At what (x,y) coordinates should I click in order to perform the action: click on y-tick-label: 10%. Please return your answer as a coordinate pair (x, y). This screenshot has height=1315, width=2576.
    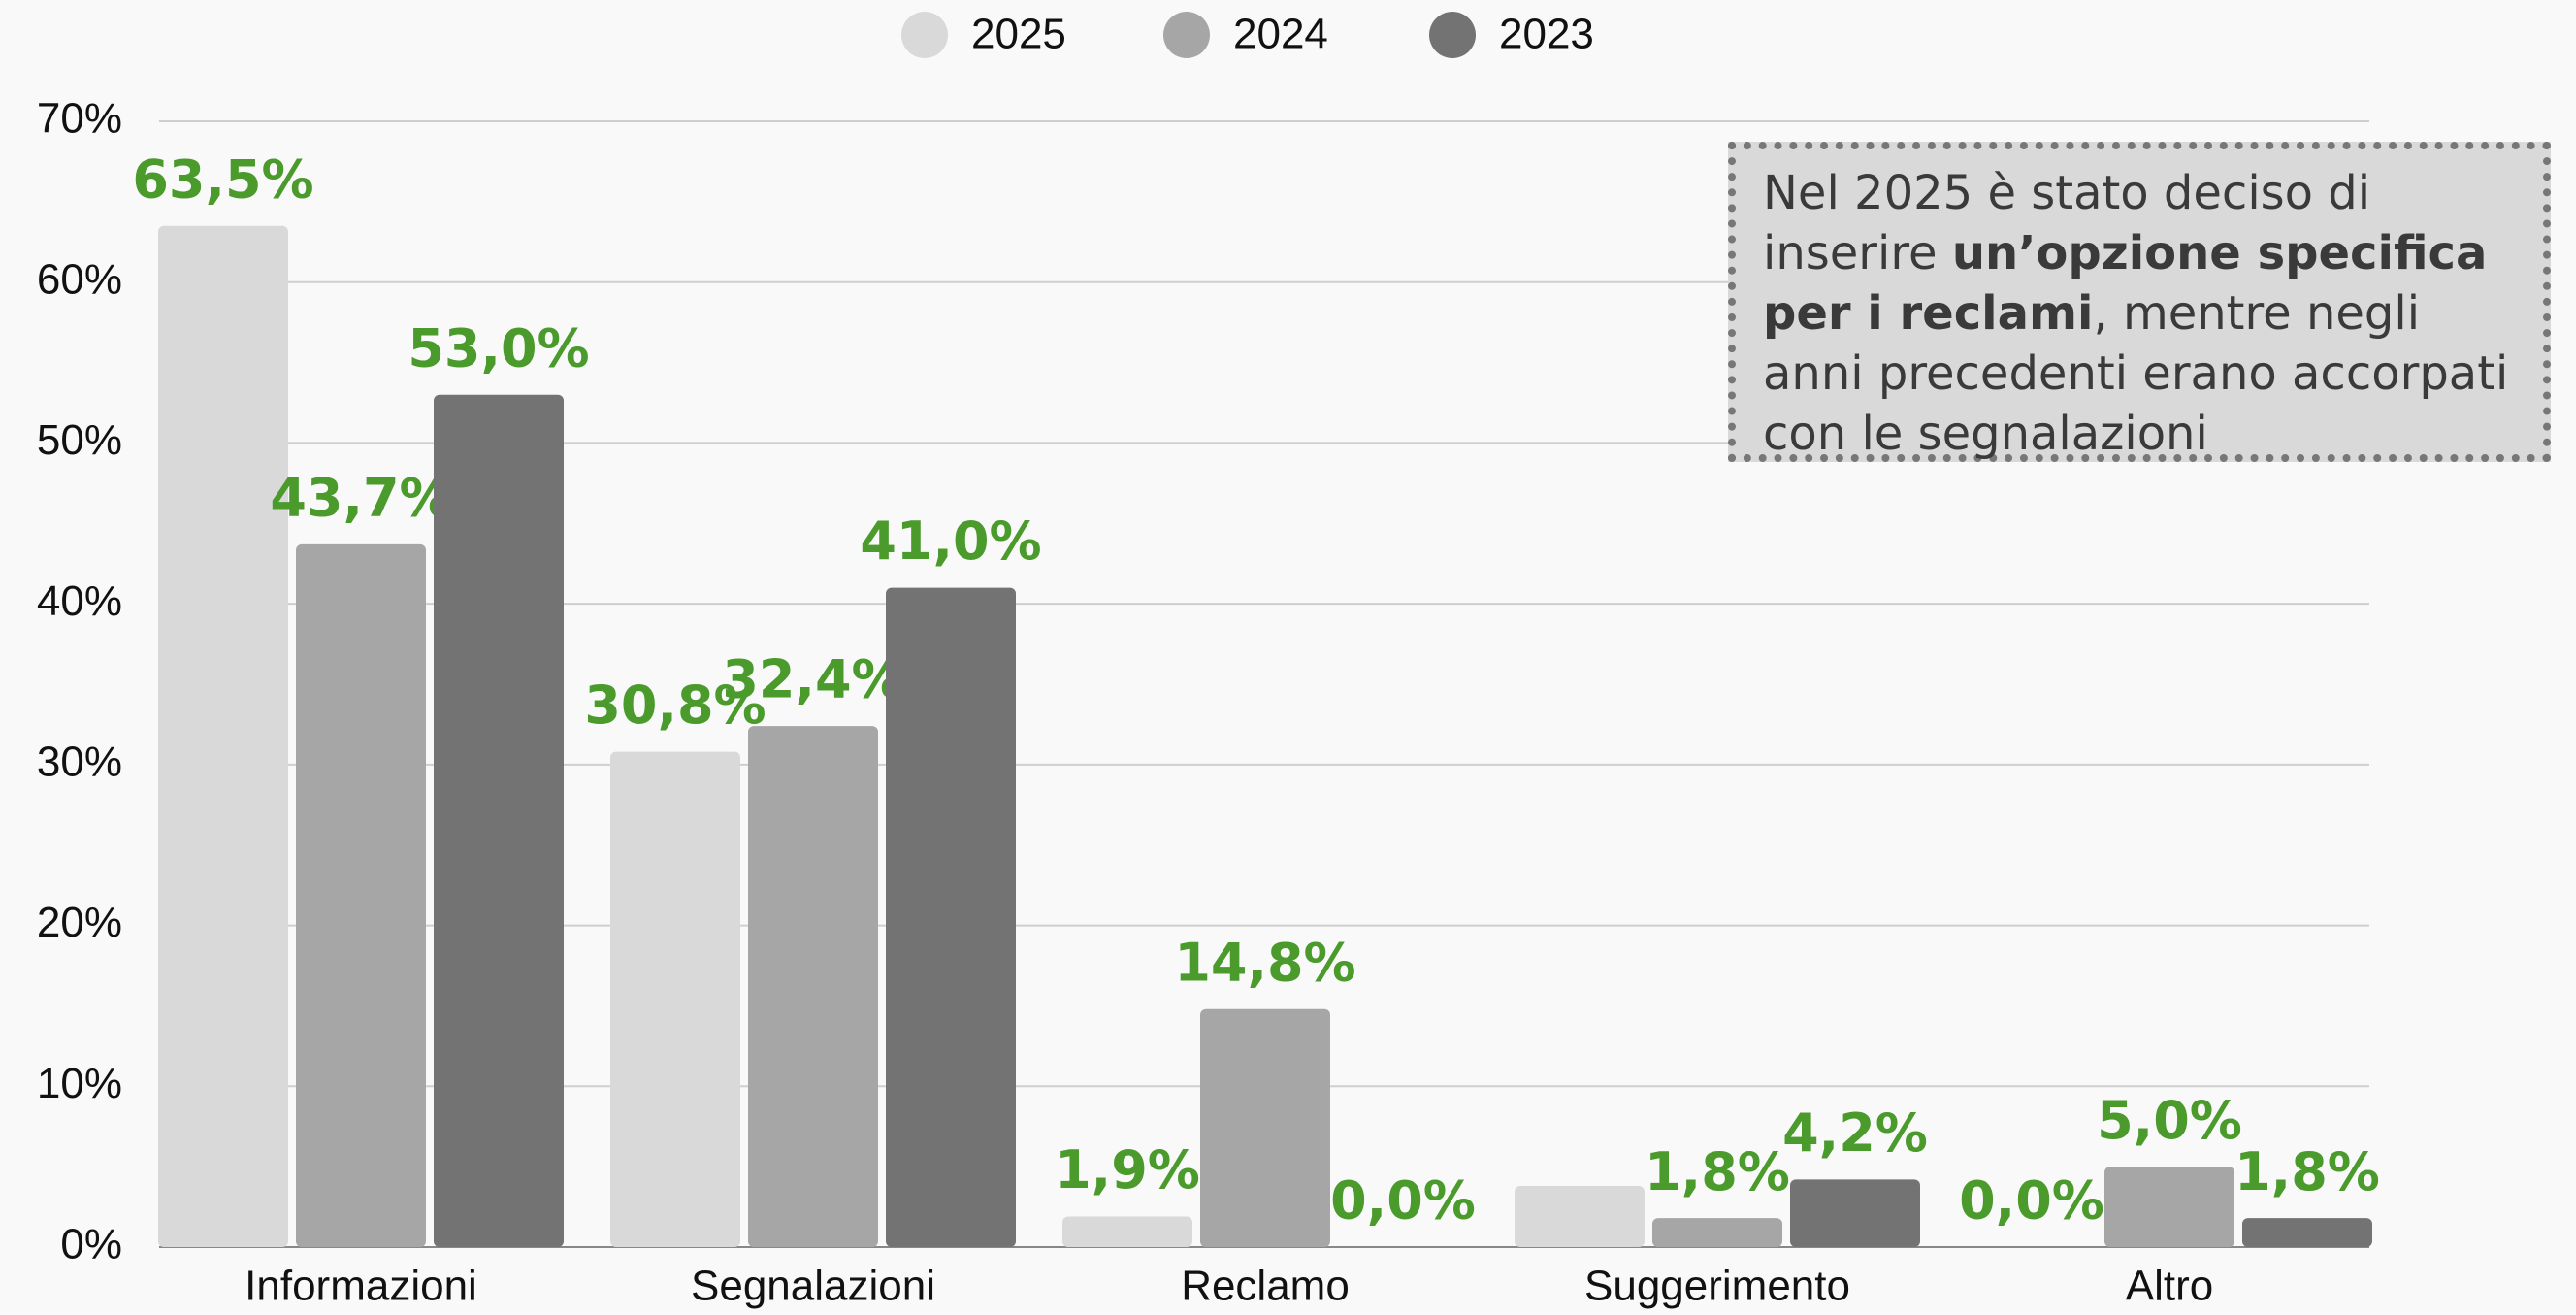
    Looking at the image, I should click on (79, 1083).